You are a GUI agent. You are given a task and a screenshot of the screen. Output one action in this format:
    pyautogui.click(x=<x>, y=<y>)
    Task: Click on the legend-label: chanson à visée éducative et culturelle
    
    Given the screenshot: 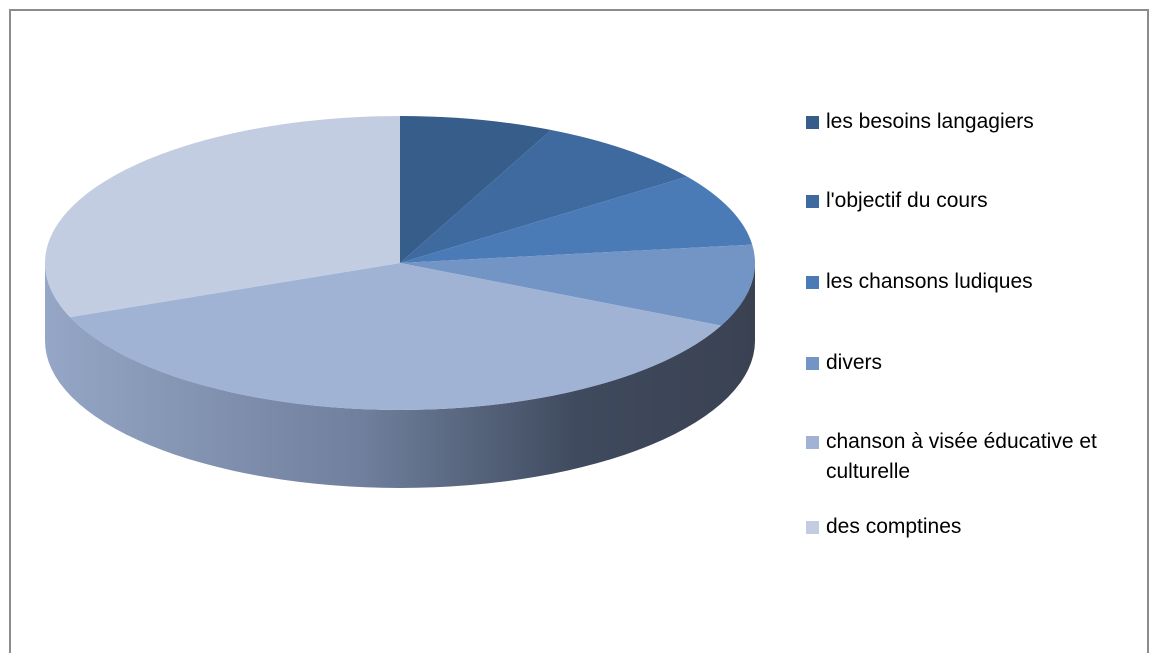 What is the action you would take?
    pyautogui.click(x=961, y=456)
    